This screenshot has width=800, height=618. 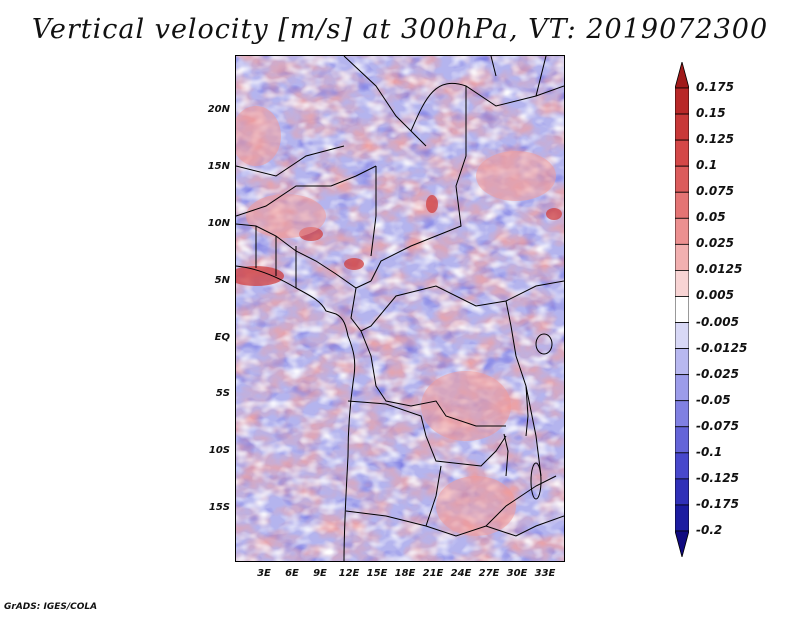 What do you see at coordinates (682, 75) in the screenshot?
I see `colorbar-top-triangle` at bounding box center [682, 75].